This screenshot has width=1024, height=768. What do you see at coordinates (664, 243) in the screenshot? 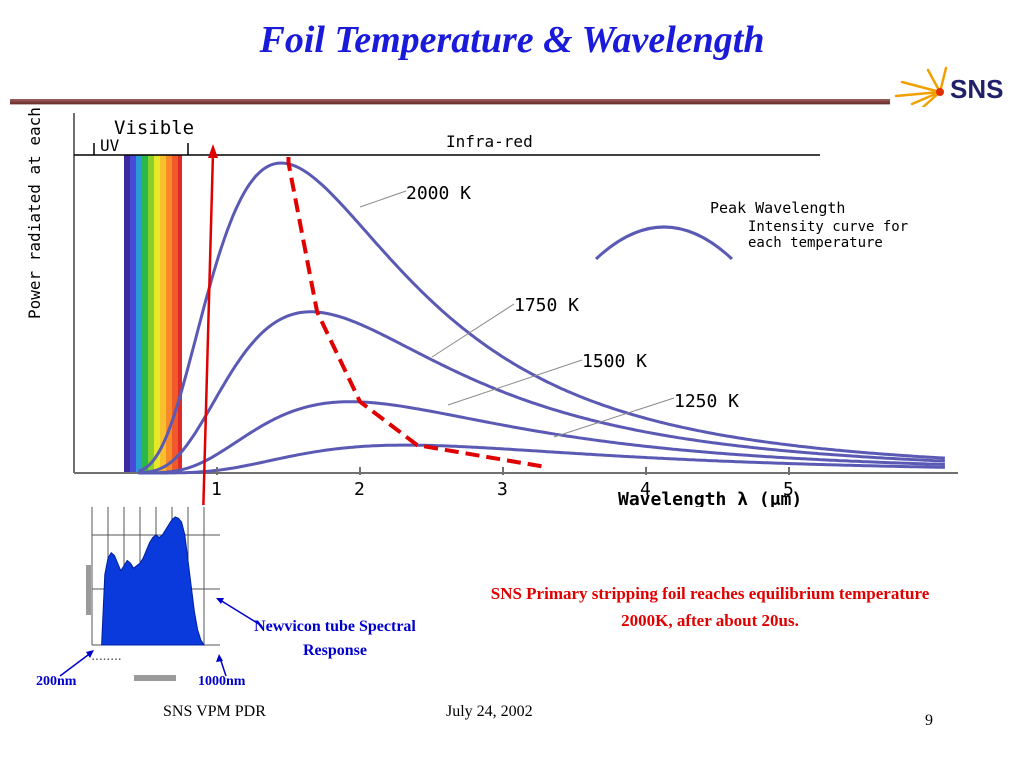
I see `legend-curve-sample` at bounding box center [664, 243].